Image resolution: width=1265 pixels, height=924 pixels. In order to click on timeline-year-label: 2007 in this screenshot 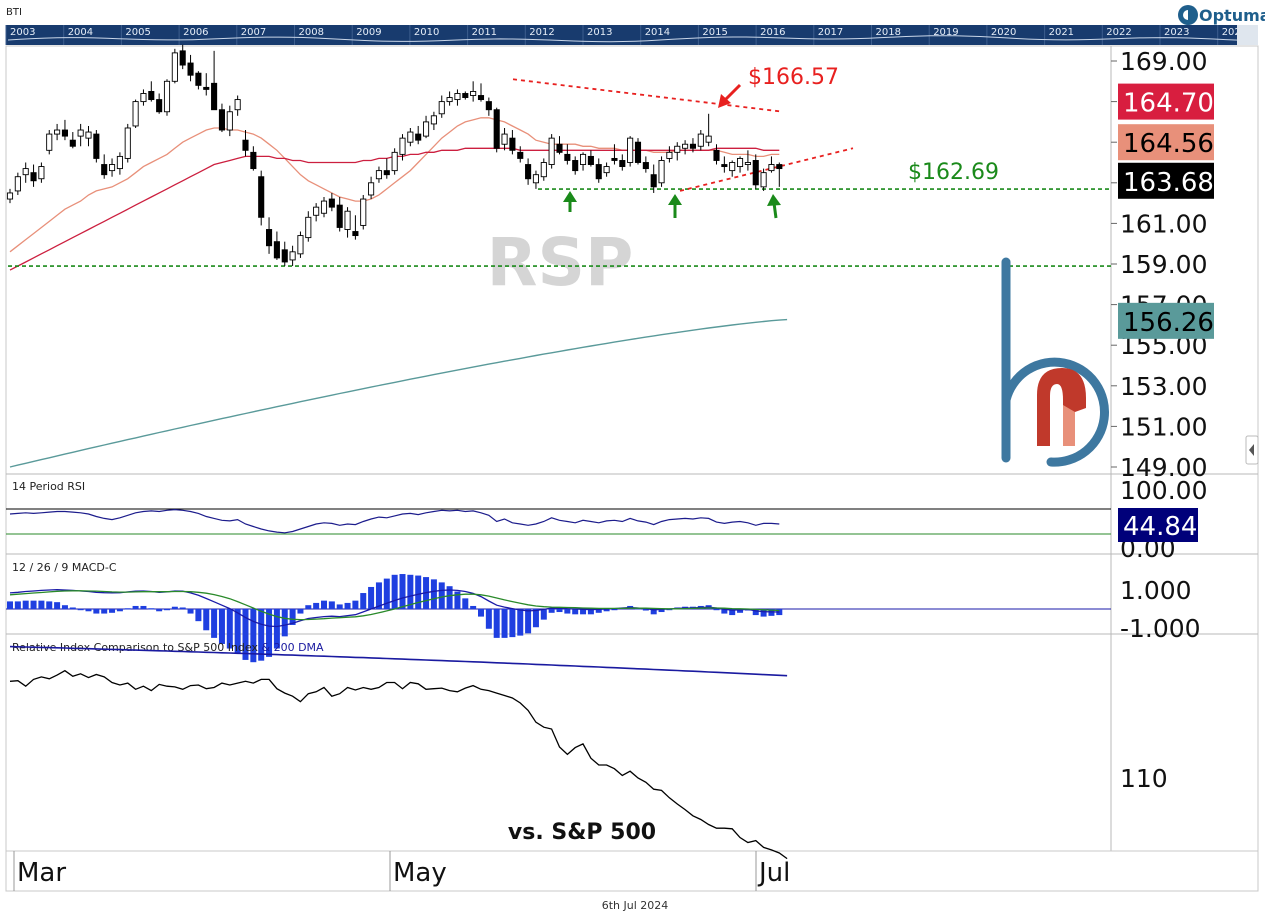, I will do `click(253, 32)`.